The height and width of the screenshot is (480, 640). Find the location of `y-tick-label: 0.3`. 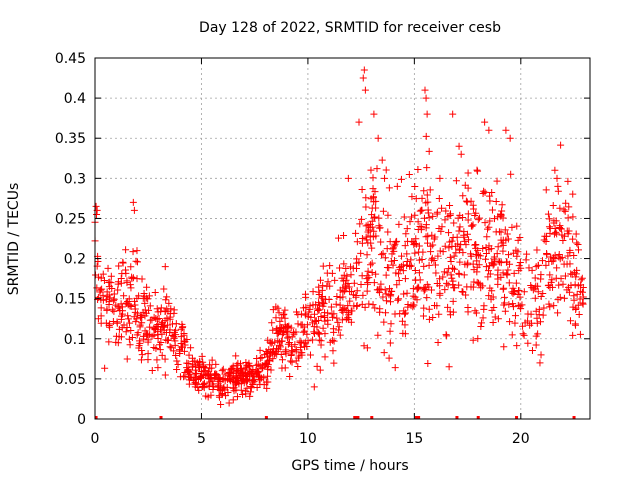

y-tick-label: 0.3 is located at coordinates (75, 179).